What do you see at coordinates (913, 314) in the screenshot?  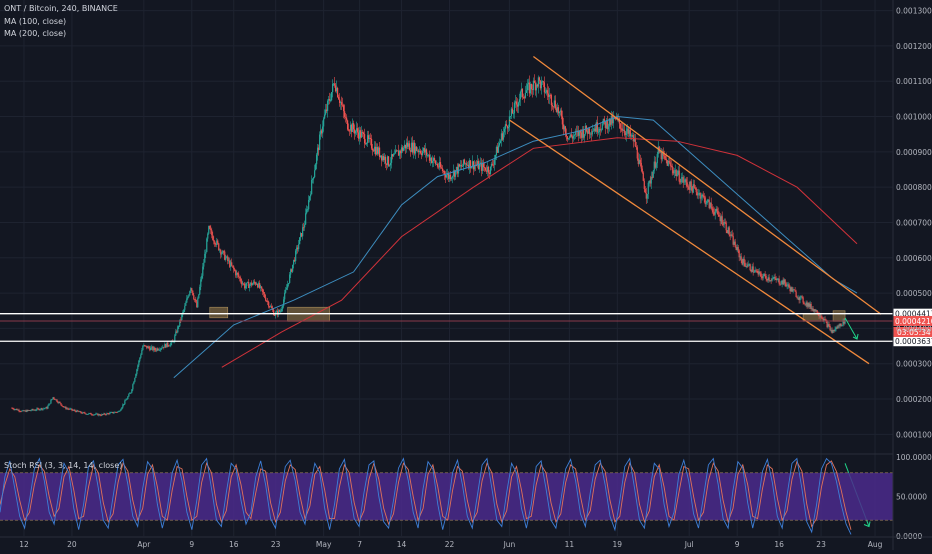 I see `level-label: 0.0004417` at bounding box center [913, 314].